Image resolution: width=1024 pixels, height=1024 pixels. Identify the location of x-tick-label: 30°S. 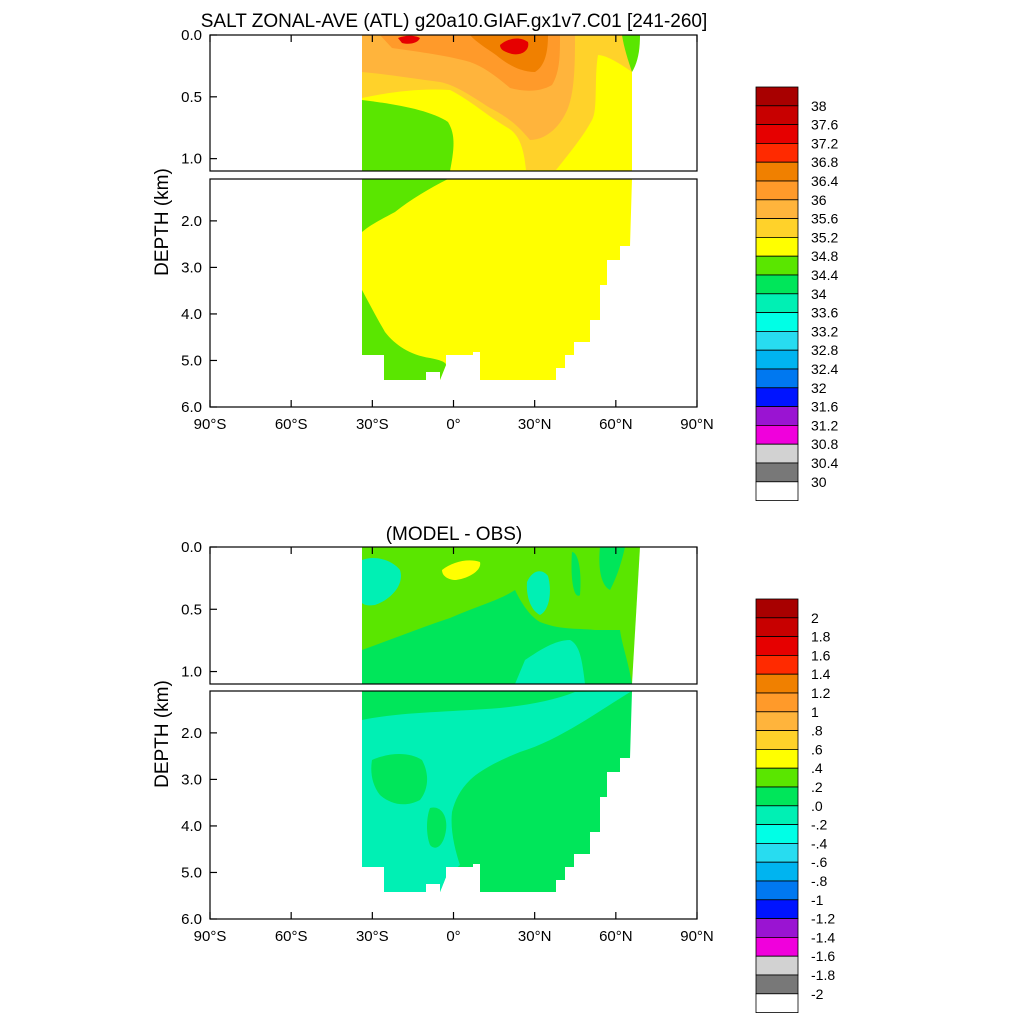
(372, 936).